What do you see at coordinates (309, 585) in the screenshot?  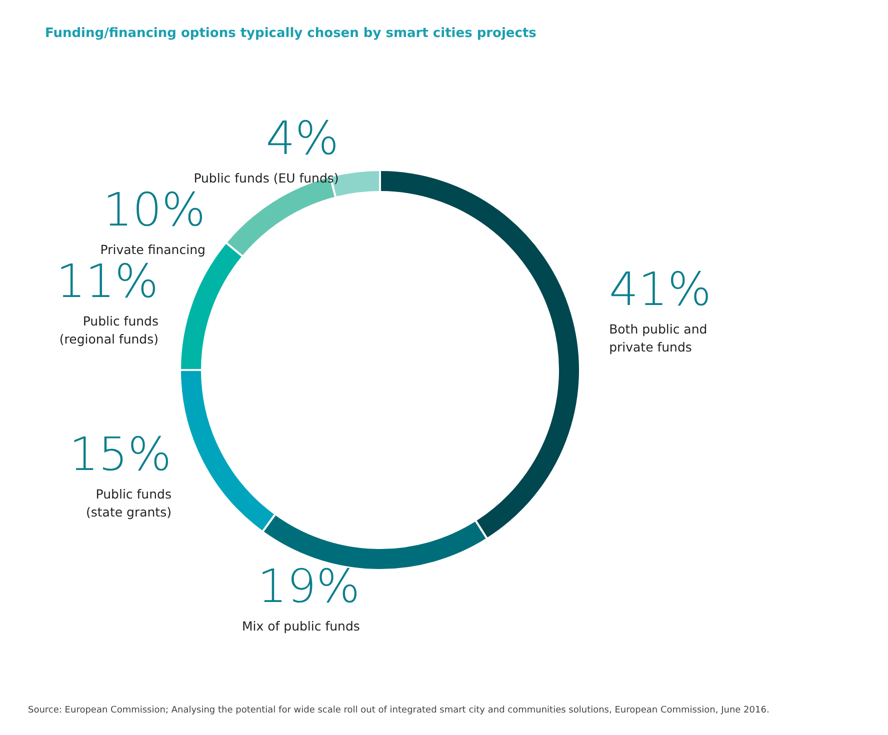 I see `data-label: 19%` at bounding box center [309, 585].